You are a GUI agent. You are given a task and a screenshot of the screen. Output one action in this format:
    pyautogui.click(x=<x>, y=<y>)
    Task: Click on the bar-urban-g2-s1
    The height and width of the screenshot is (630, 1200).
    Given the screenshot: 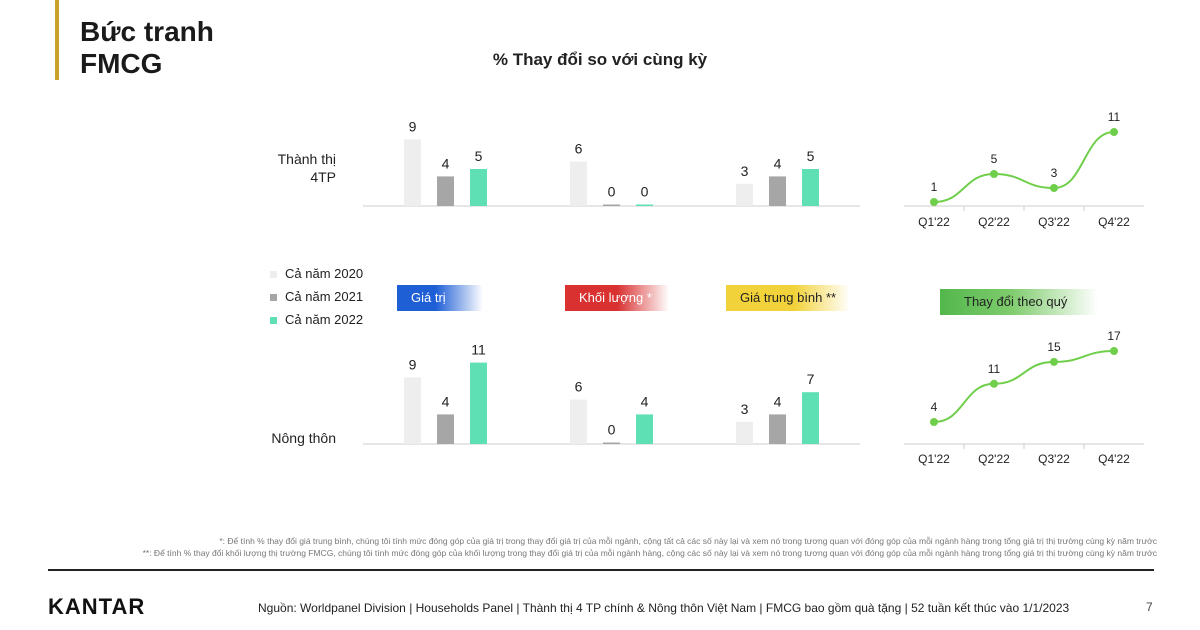 What is the action you would take?
    pyautogui.click(x=578, y=183)
    